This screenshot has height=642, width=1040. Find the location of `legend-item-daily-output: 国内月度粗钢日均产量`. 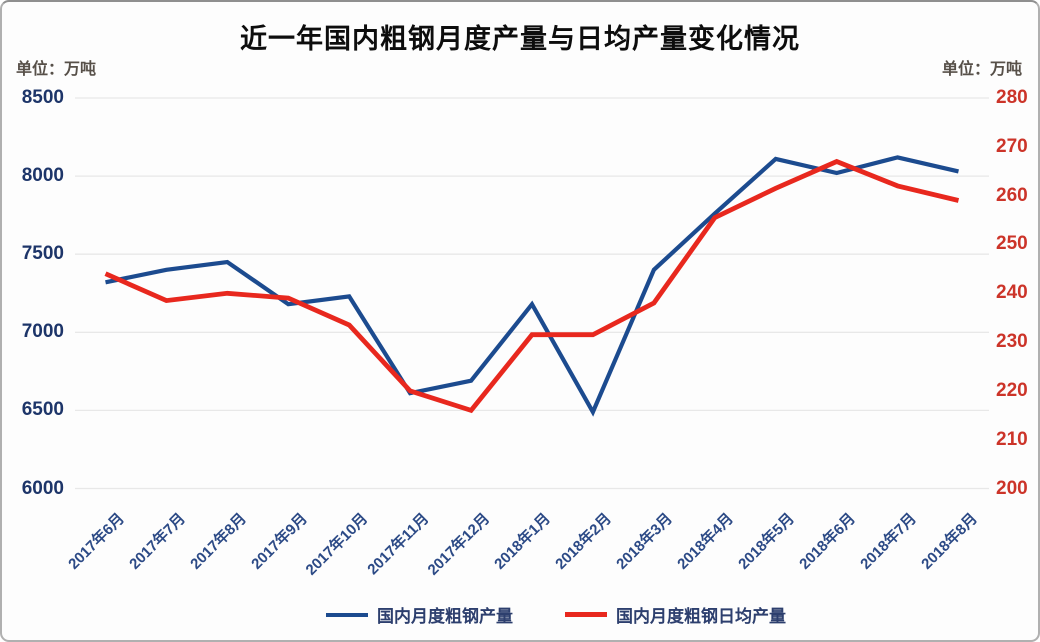

legend-item-daily-output: 国内月度粗钢日均产量 is located at coordinates (675, 614).